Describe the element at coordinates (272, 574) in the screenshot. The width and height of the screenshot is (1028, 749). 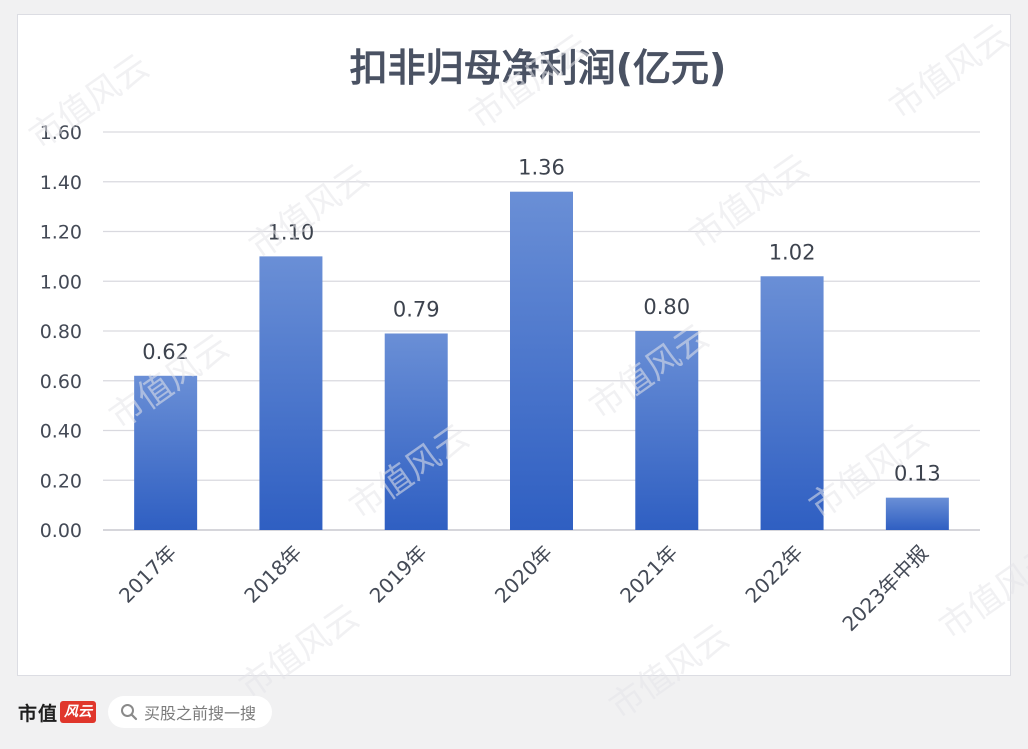
I see `x-tick-label: 2018年` at that location.